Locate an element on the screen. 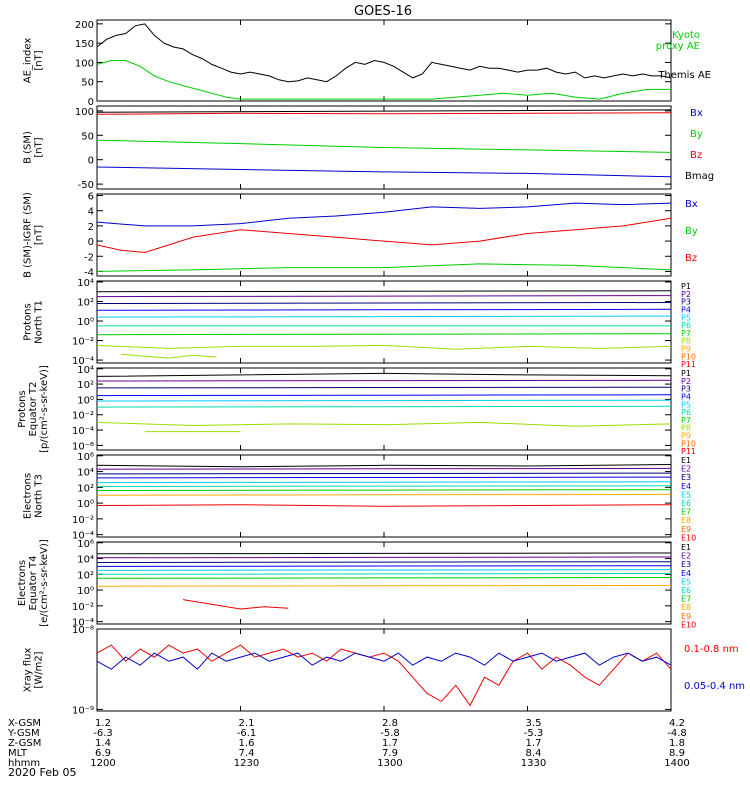 Image resolution: width=750 pixels, height=800 pixels. legend-entry: P6 is located at coordinates (686, 325).